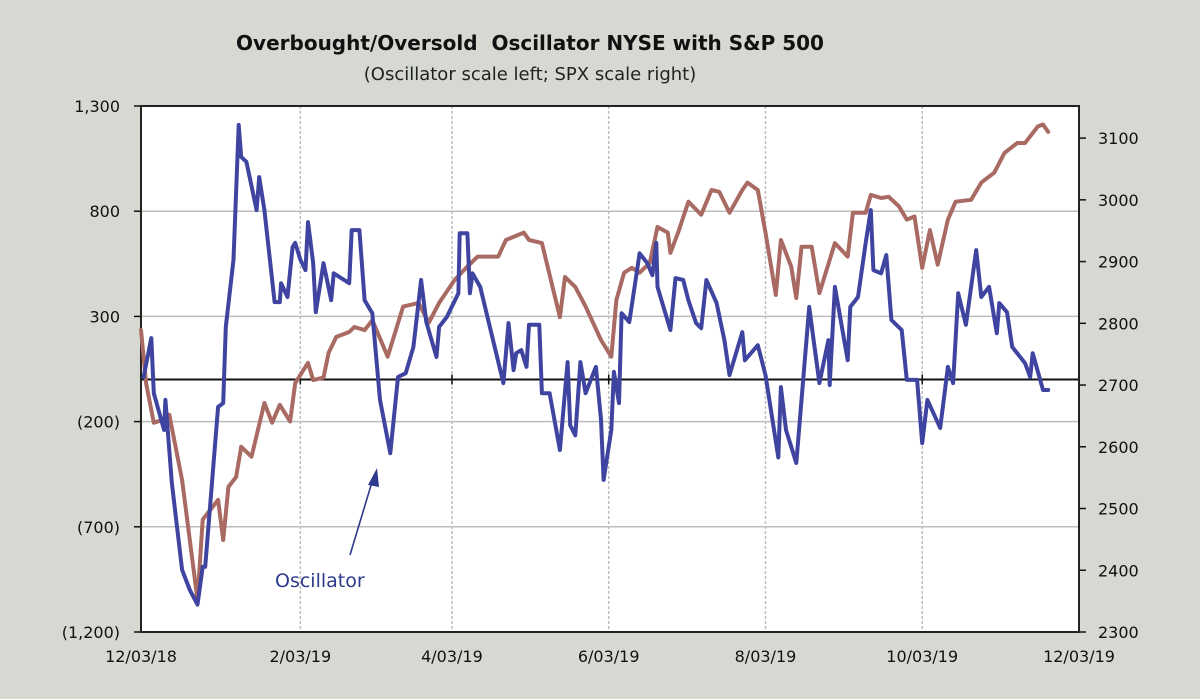 Image resolution: width=1200 pixels, height=699 pixels. Describe the element at coordinates (104, 316) in the screenshot. I see `left-tick-label: 300` at that location.